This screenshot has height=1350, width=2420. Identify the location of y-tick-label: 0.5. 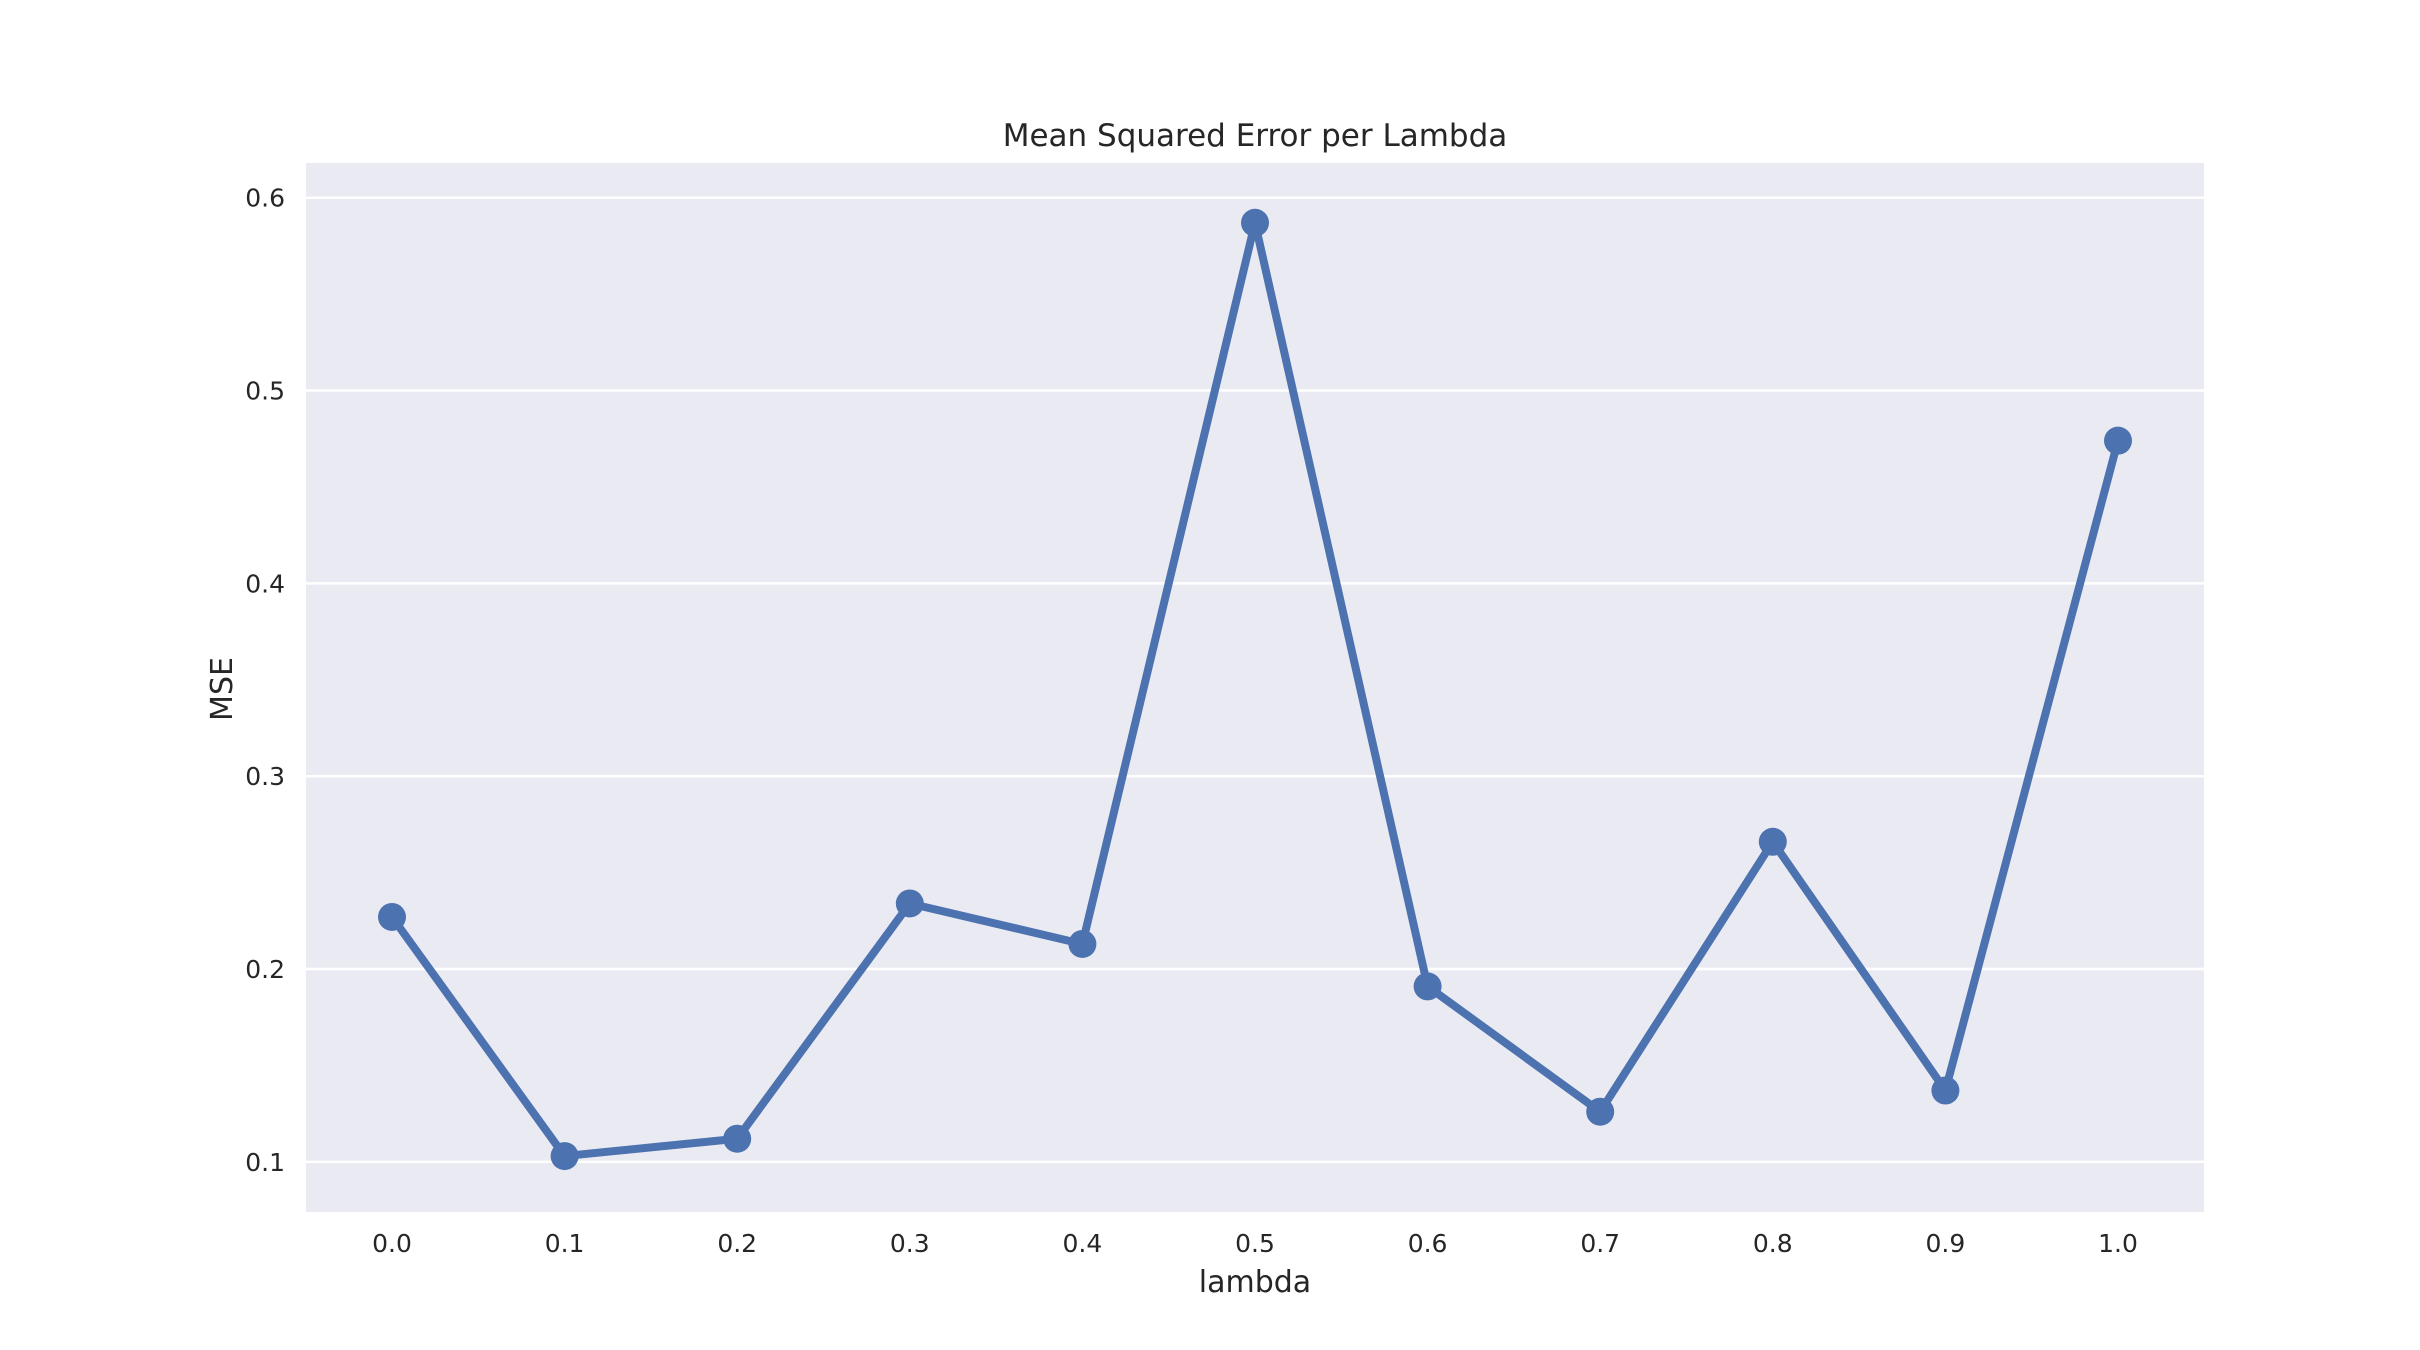
(265, 391).